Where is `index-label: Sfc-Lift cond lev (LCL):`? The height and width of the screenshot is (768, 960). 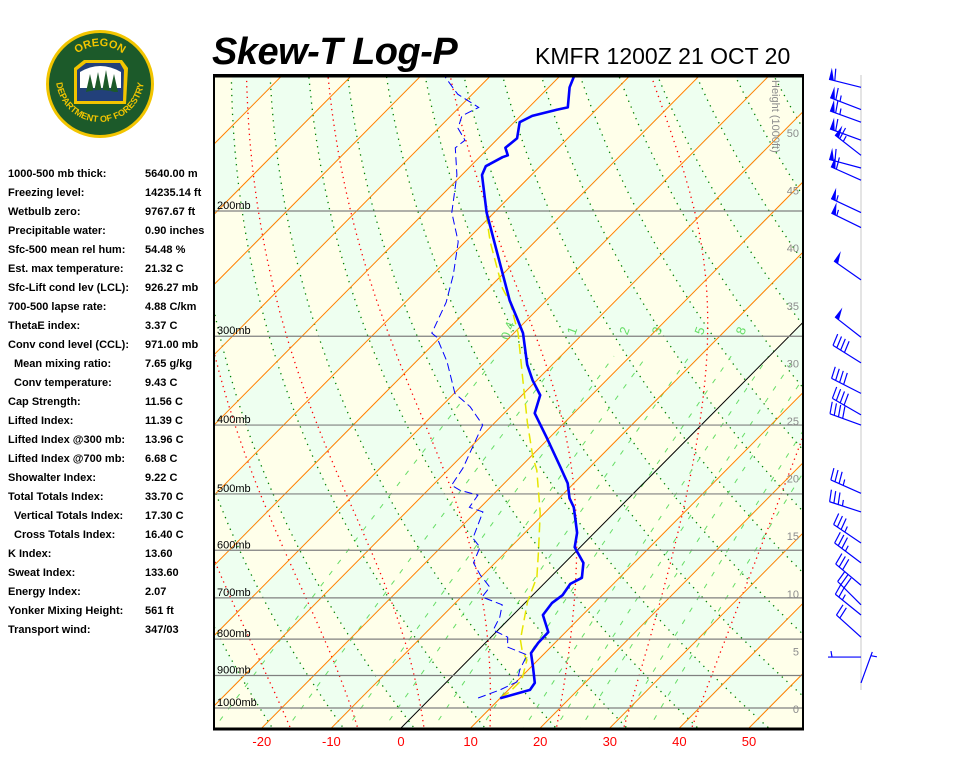 index-label: Sfc-Lift cond lev (LCL): is located at coordinates (68, 288).